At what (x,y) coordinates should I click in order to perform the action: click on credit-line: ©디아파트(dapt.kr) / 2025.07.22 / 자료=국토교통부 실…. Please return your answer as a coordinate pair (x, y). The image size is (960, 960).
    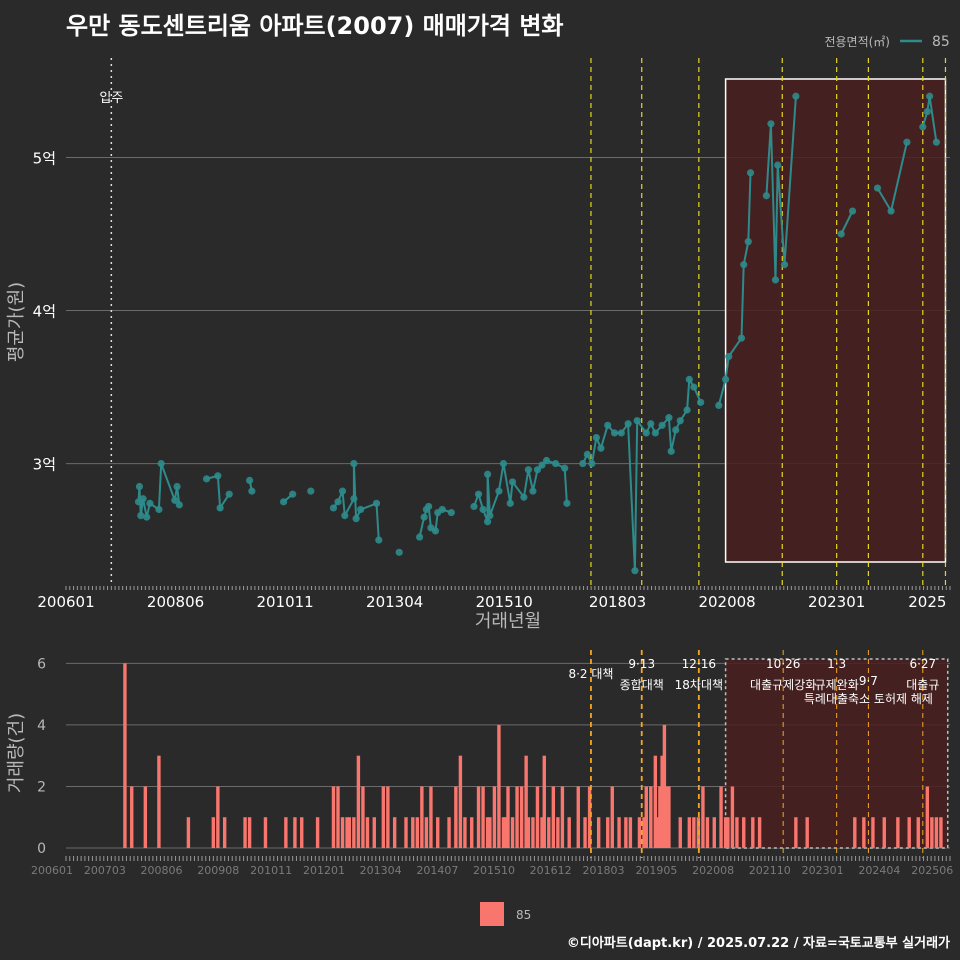
    Looking at the image, I should click on (758, 943).